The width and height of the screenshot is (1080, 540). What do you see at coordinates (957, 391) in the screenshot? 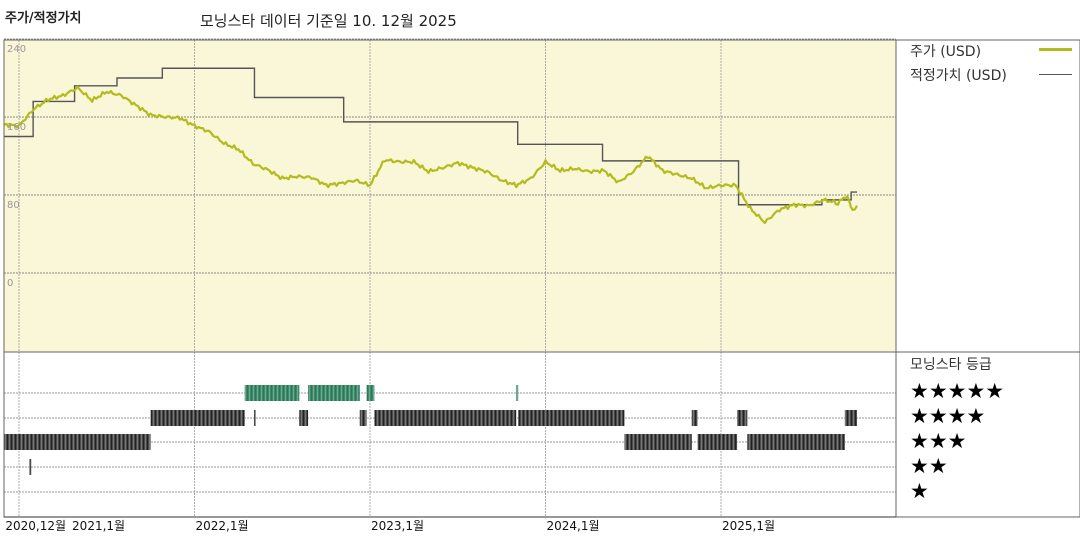
I see `rating-5-stars: ★★★★★` at bounding box center [957, 391].